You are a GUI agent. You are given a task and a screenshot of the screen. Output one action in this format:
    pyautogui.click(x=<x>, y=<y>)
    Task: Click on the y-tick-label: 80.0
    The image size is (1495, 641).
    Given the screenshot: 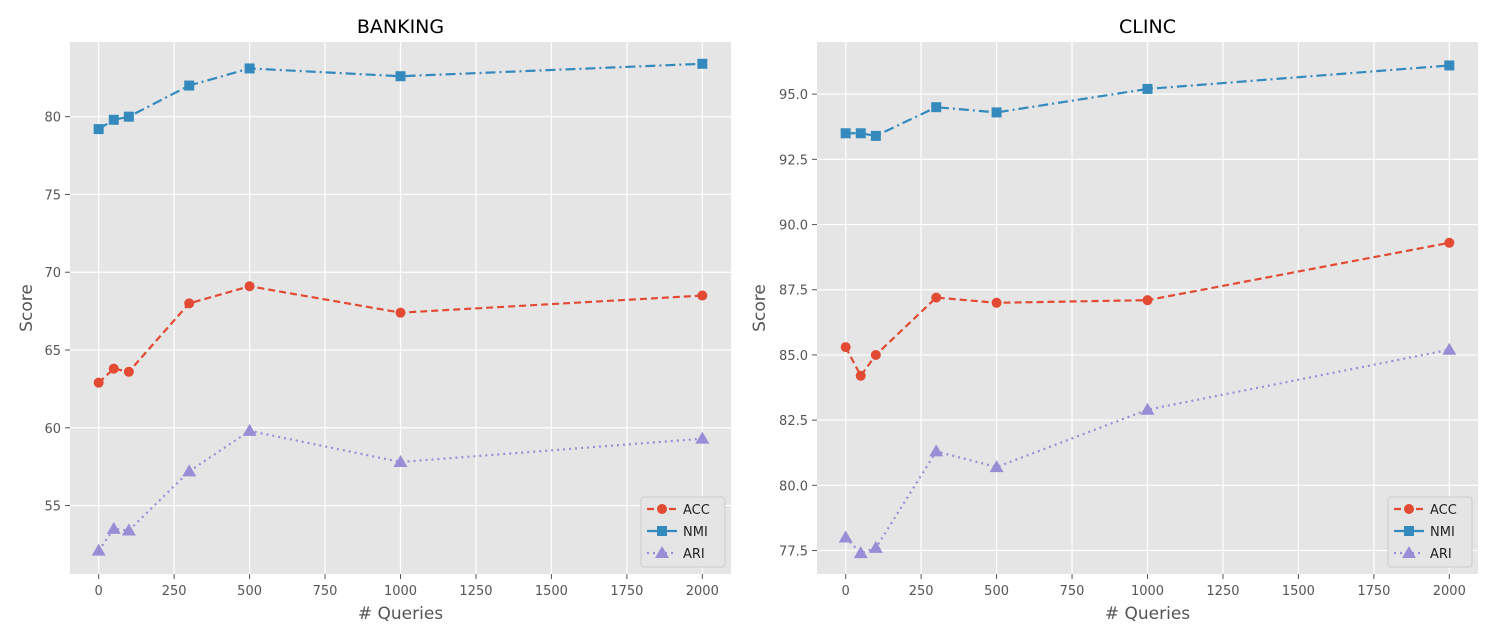 What is the action you would take?
    pyautogui.click(x=793, y=486)
    